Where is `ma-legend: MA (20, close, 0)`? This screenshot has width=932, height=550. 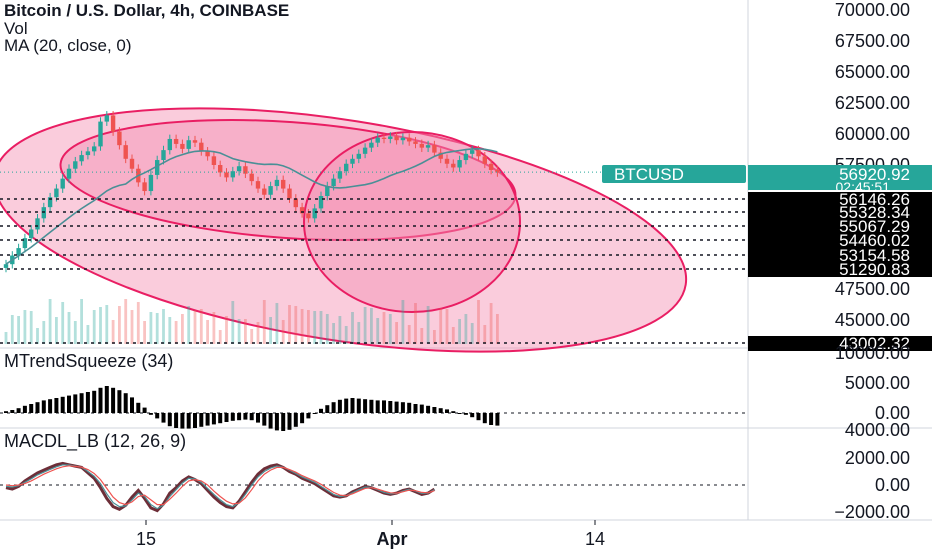 ma-legend: MA (20, close, 0) is located at coordinates (68, 45).